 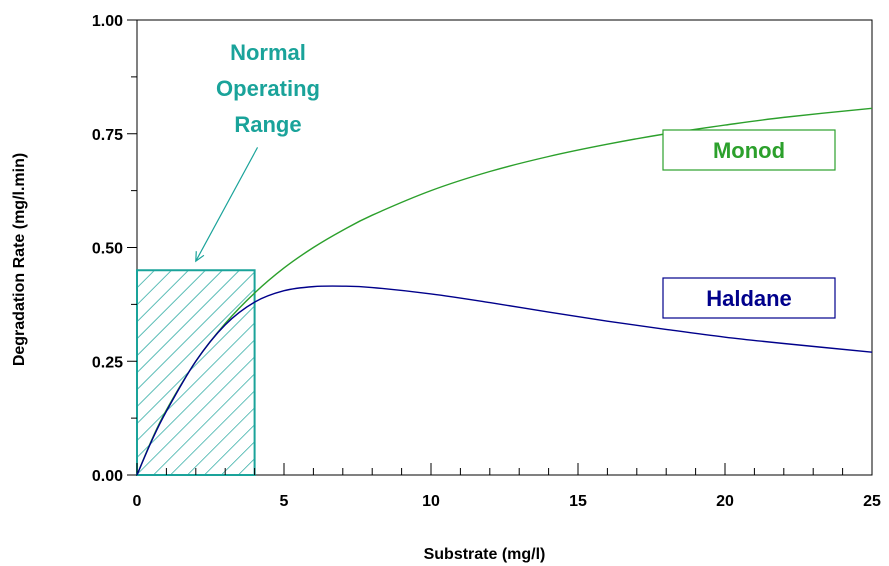 I want to click on y-tick-label: 1.00, so click(x=107, y=21).